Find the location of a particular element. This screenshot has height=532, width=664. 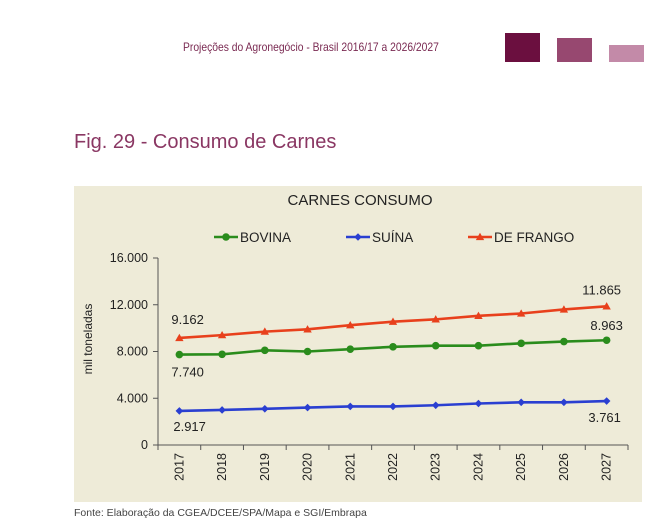

chart-legend: BOVINA SUÍNA DE FRANGO is located at coordinates (394, 237).